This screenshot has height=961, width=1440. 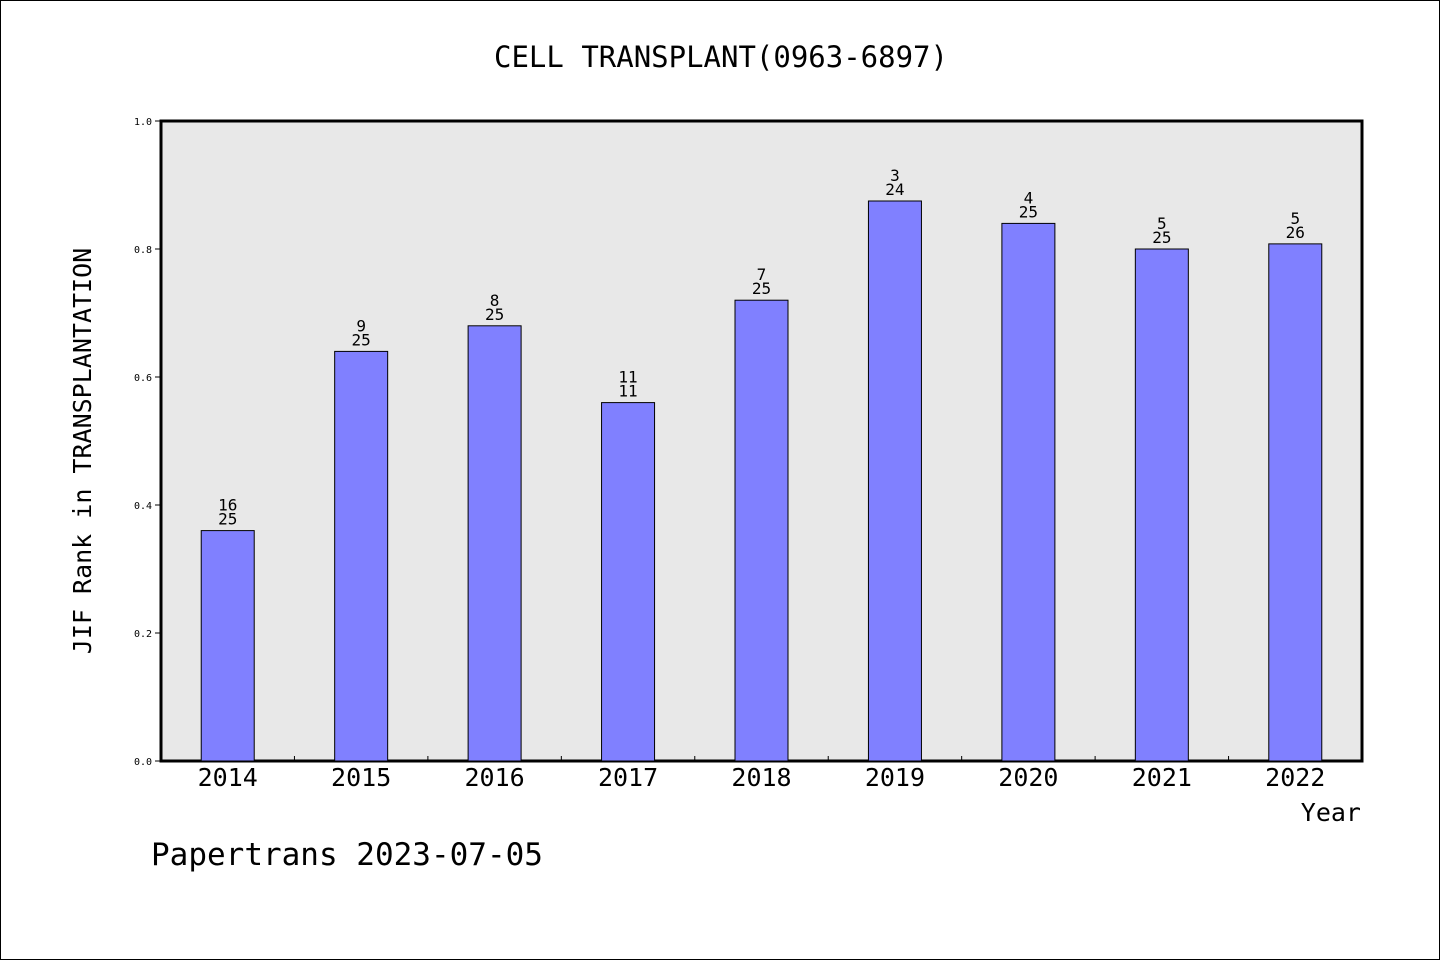 What do you see at coordinates (1028, 777) in the screenshot?
I see `x-tick-label: 2020` at bounding box center [1028, 777].